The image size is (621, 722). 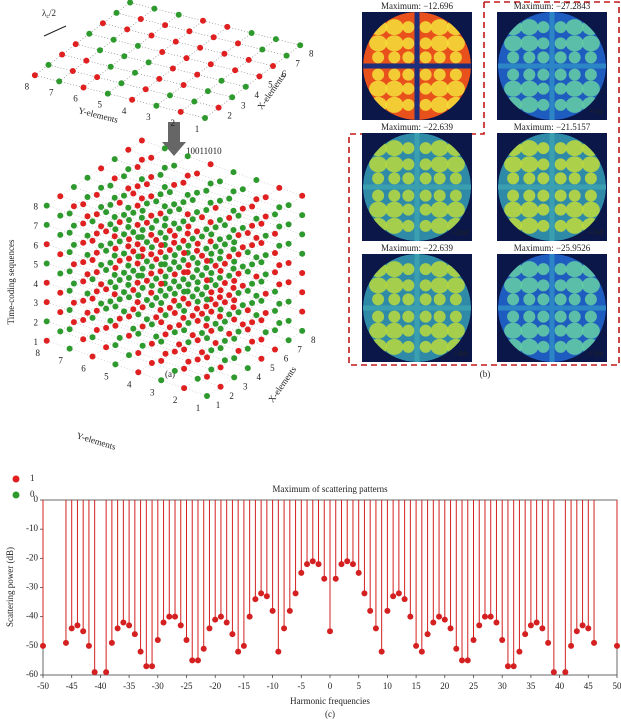 What do you see at coordinates (297, 64) in the screenshot?
I see `x-tick-label: 7` at bounding box center [297, 64].